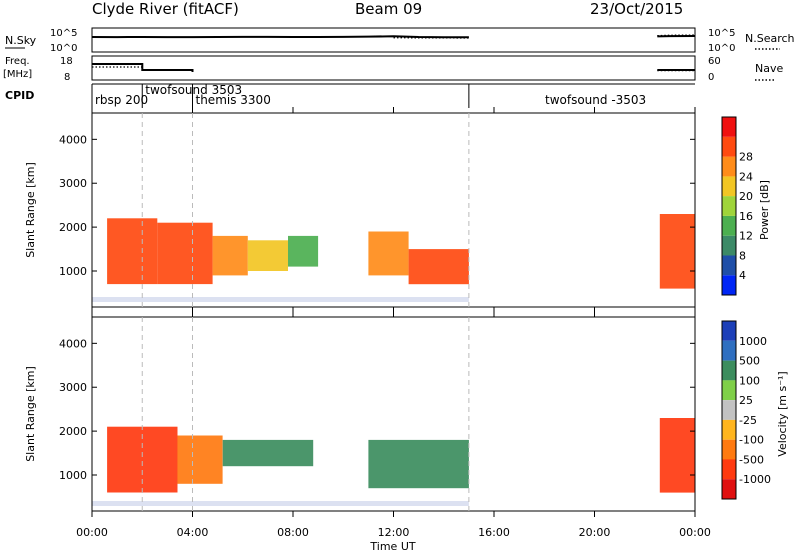  I want to click on y-tick-label: 3000, so click(73, 183).